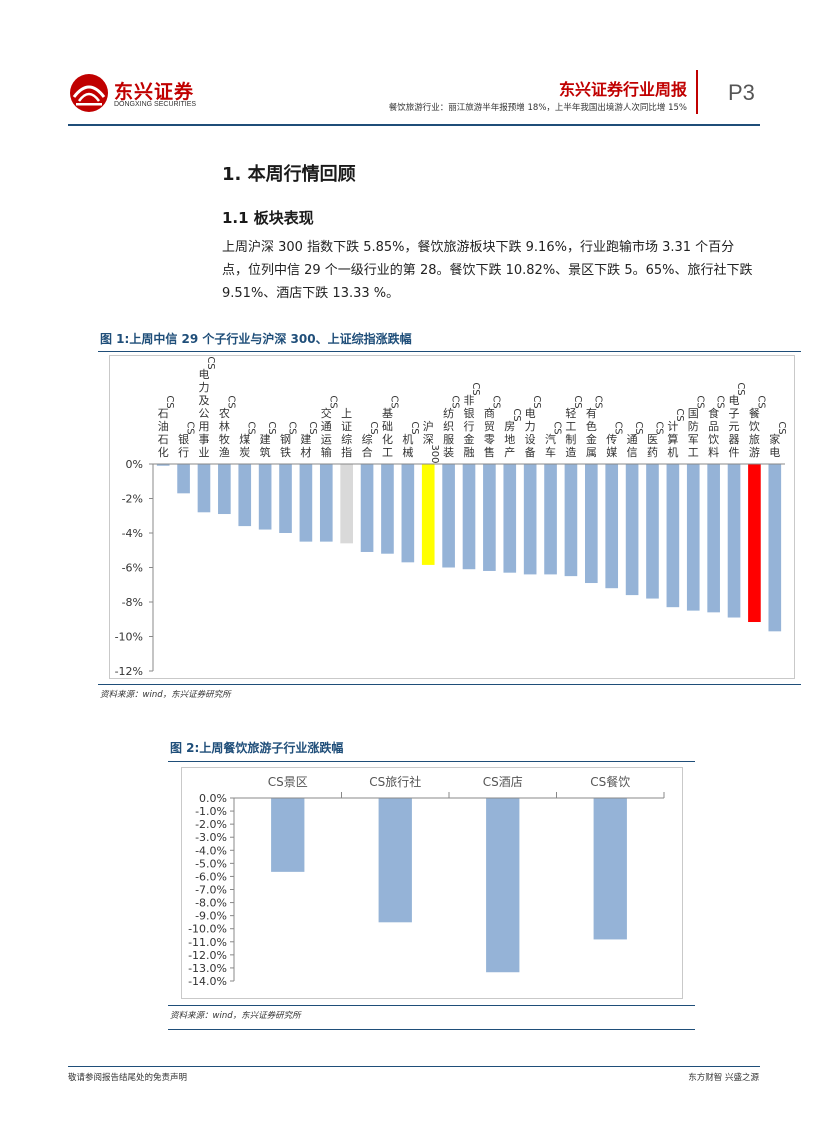 This screenshot has width=827, height=1122. Describe the element at coordinates (449, 684) in the screenshot. I see `figure1-bottom-rule` at that location.